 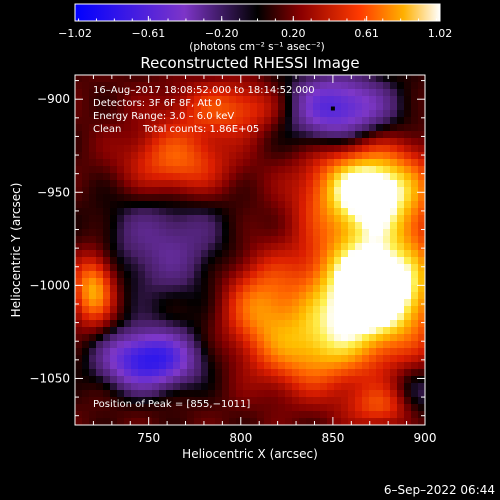 What do you see at coordinates (200, 129) in the screenshot?
I see `annotation-counts: Total counts: 1.86E+05` at bounding box center [200, 129].